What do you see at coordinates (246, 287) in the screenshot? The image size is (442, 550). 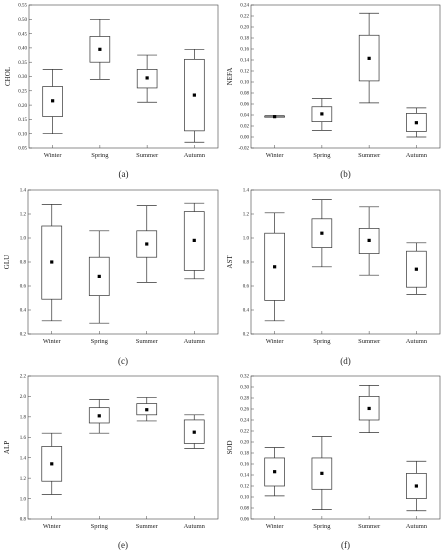 I see `y-tick-label: 0.6` at bounding box center [246, 287].